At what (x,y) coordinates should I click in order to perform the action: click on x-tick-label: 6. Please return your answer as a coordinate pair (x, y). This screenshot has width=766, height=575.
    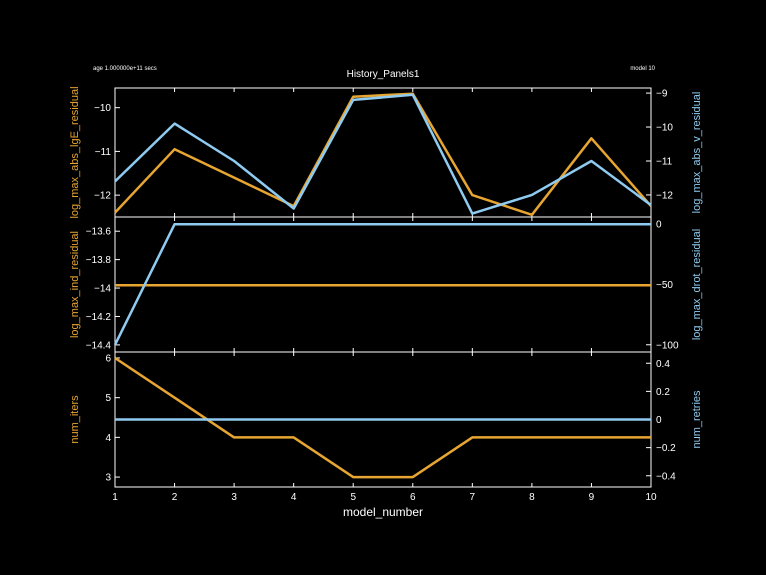
    Looking at the image, I should click on (413, 497).